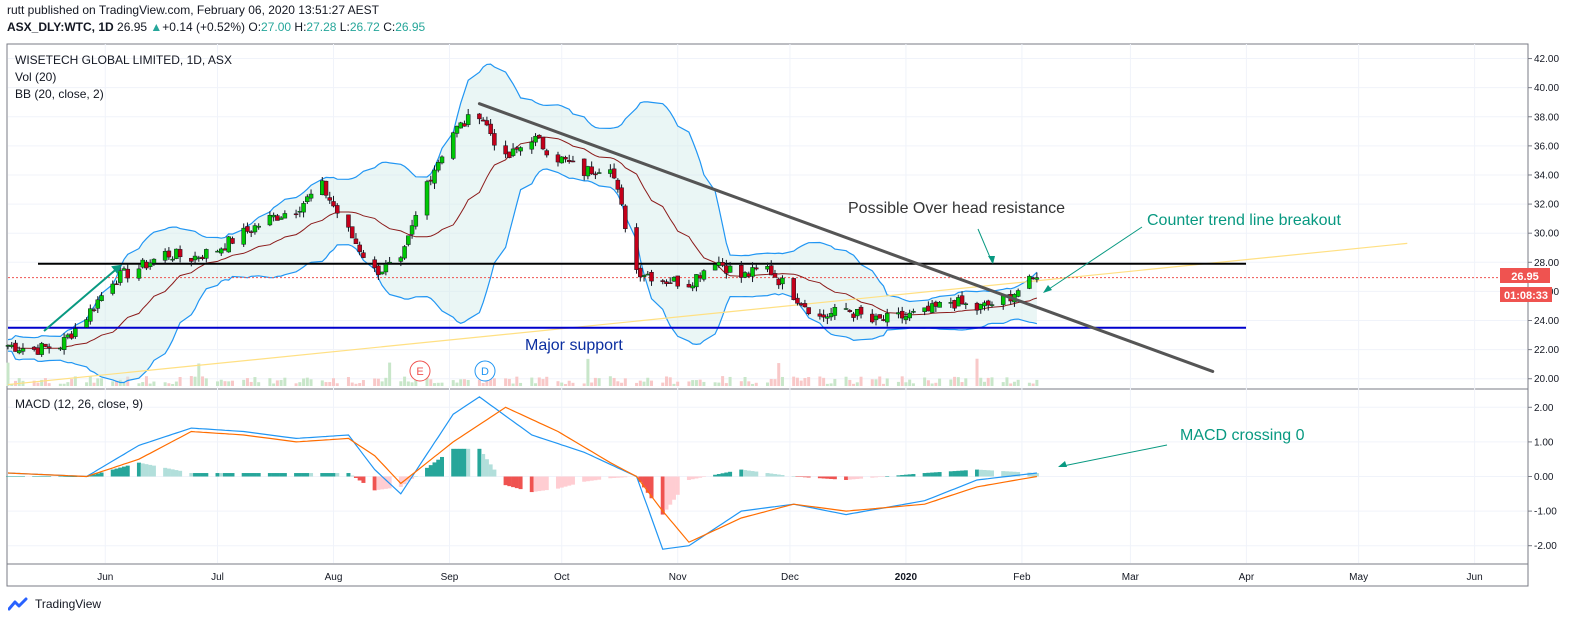 This screenshot has height=633, width=1595. Describe the element at coordinates (485, 371) in the screenshot. I see `dividend-marker` at that location.